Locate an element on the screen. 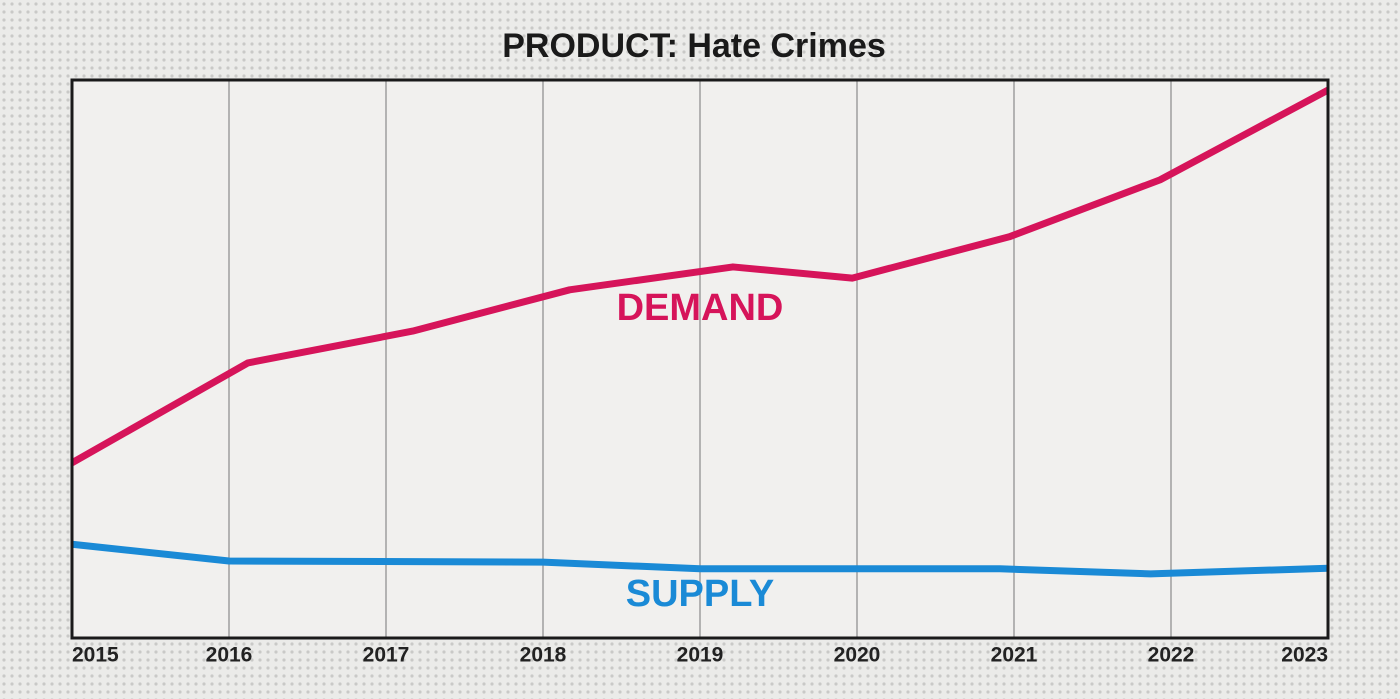 The image size is (1400, 699). chart-title: PRODUCT: Hate Crimes is located at coordinates (694, 46).